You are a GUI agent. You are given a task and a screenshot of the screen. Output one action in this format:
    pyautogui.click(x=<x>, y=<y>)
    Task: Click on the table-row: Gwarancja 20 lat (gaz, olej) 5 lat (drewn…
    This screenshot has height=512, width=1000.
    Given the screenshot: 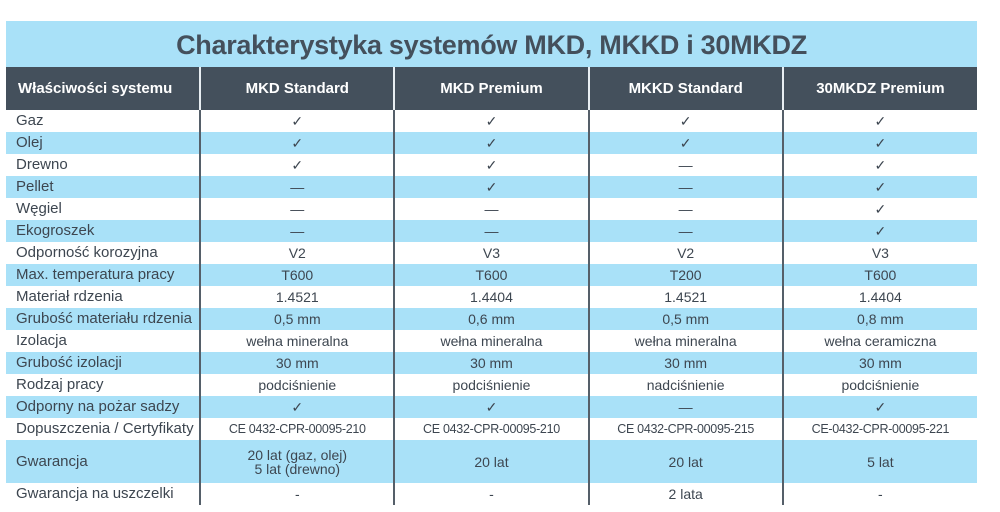 What is the action you would take?
    pyautogui.click(x=491, y=461)
    